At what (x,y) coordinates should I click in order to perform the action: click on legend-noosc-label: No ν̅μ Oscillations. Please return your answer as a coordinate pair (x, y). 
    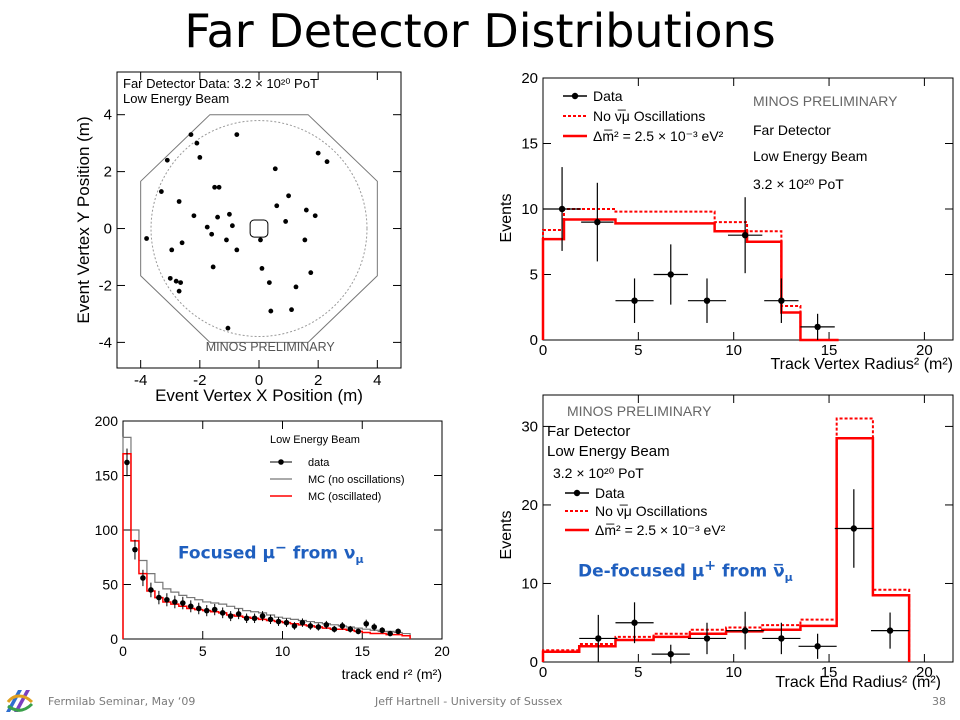
    Looking at the image, I should click on (651, 511).